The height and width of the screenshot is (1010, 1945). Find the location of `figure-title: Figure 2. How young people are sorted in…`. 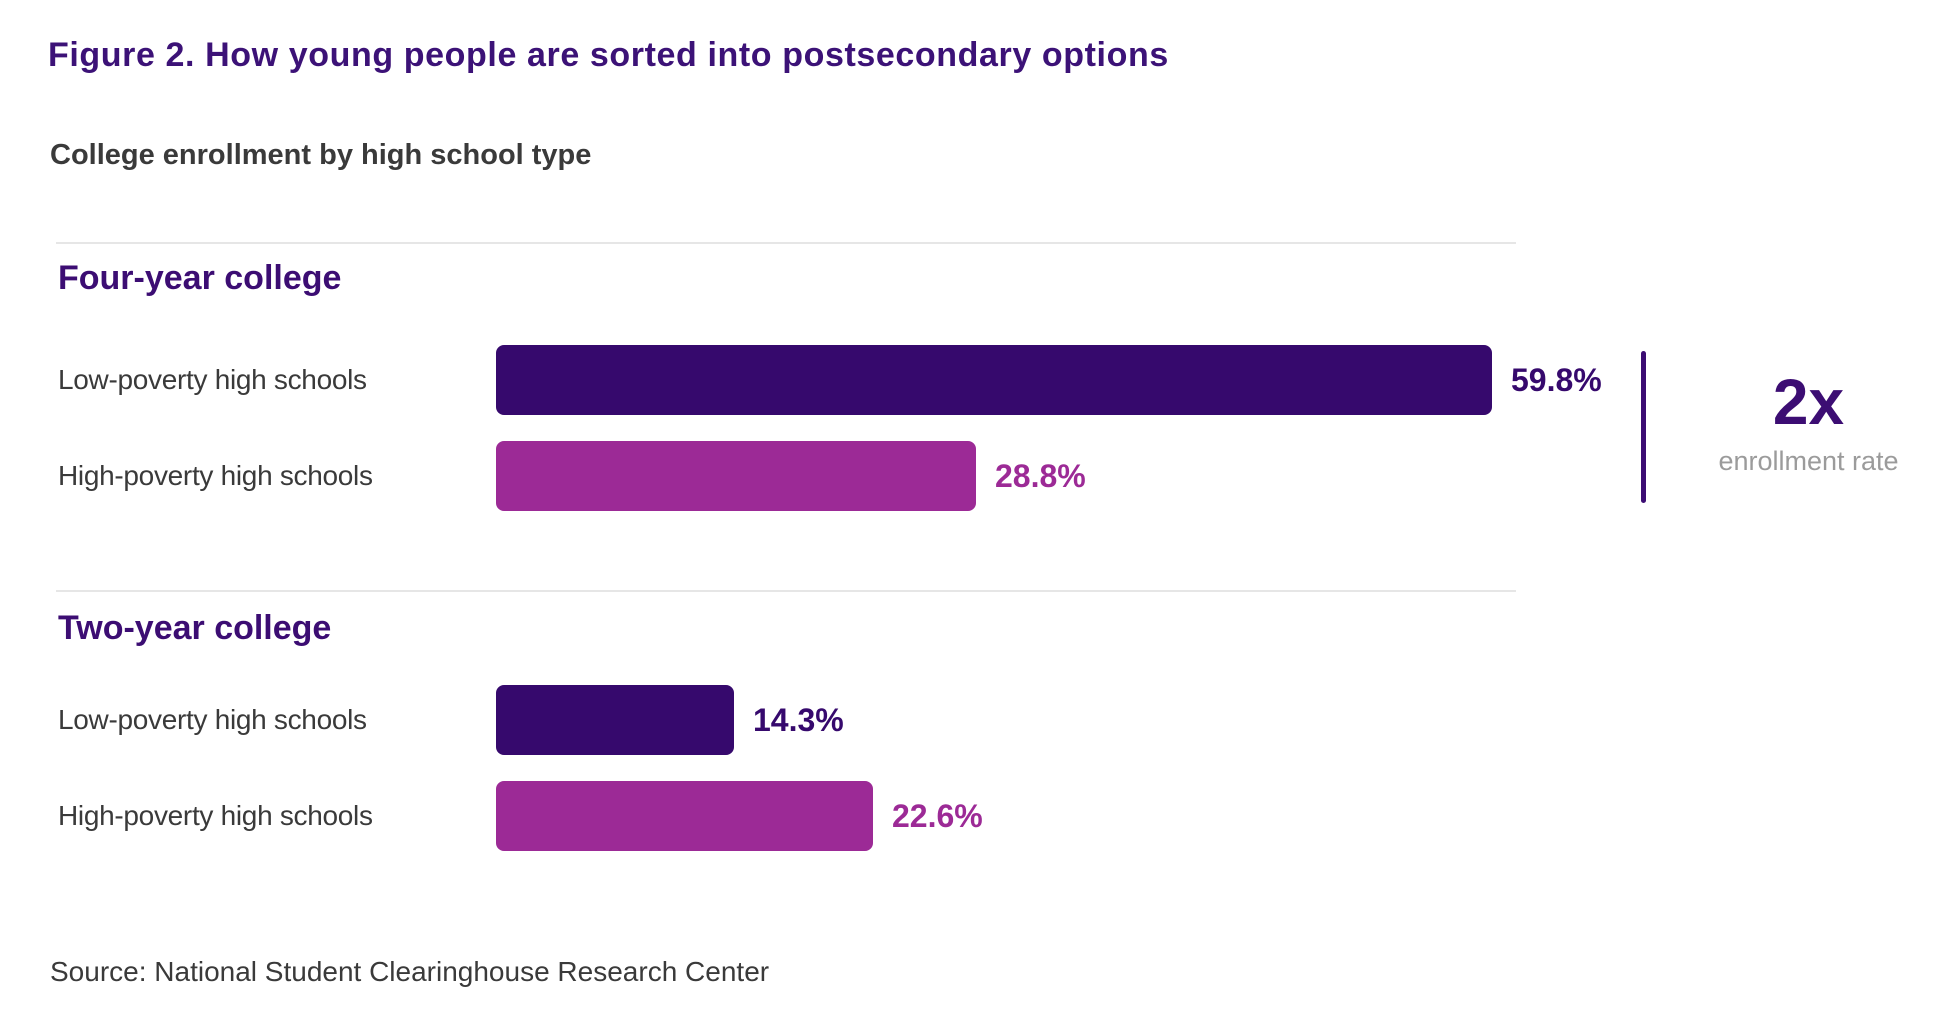

figure-title: Figure 2. How young people are sorted in… is located at coordinates (608, 55).